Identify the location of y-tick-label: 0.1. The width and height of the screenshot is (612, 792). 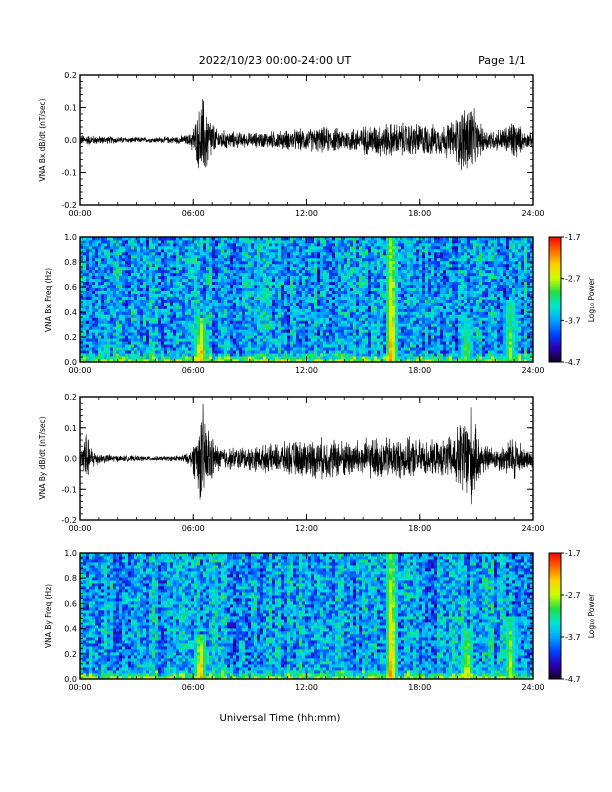
(70, 108).